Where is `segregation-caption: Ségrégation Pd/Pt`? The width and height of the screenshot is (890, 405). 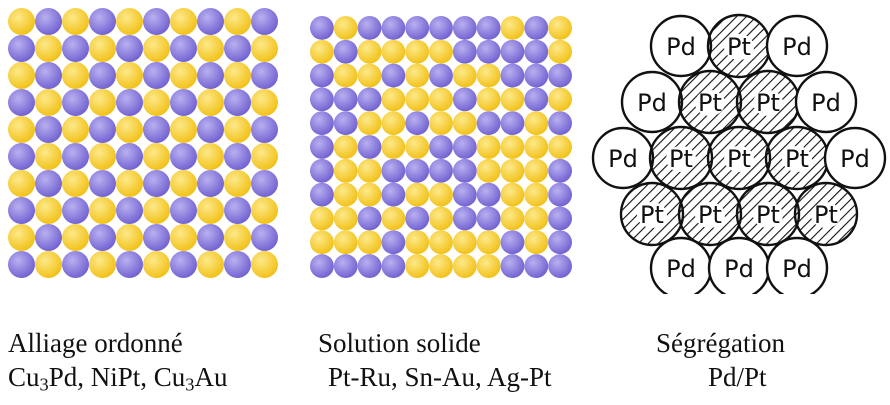 segregation-caption: Ségrégation Pd/Pt is located at coordinates (720, 360).